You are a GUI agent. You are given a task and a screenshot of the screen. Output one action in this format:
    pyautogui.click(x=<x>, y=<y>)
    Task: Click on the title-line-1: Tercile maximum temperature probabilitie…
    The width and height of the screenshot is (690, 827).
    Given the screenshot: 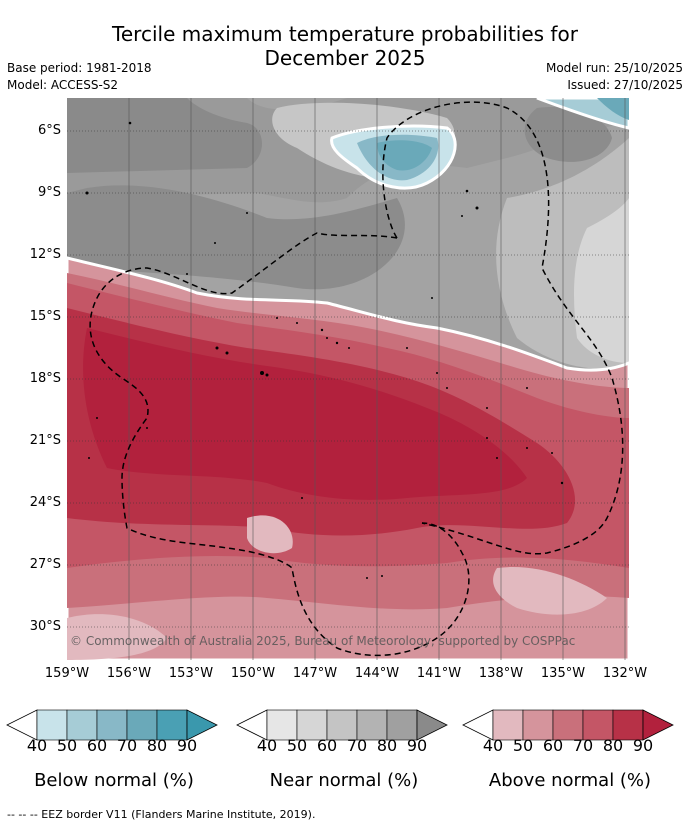 What is the action you would take?
    pyautogui.click(x=345, y=34)
    